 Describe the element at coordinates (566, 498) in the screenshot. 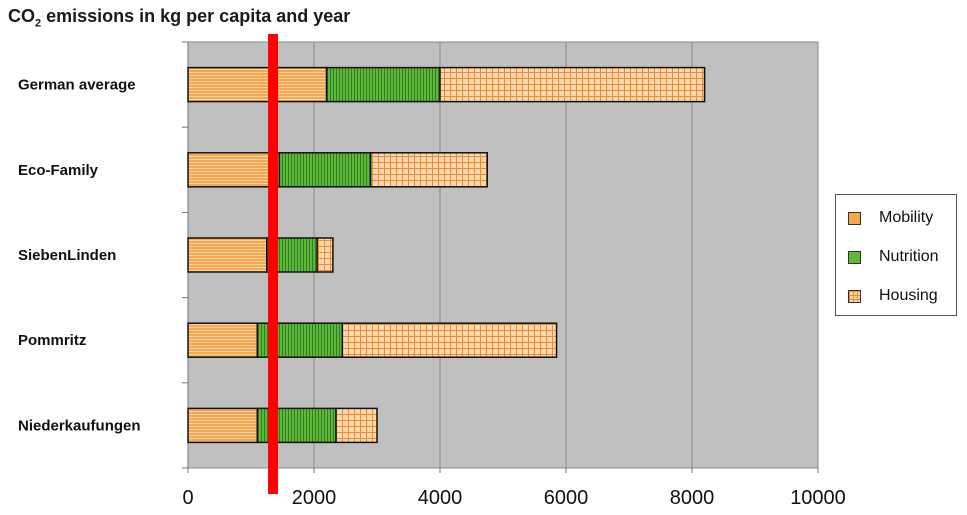

I see `x-tick-label: 6000` at that location.